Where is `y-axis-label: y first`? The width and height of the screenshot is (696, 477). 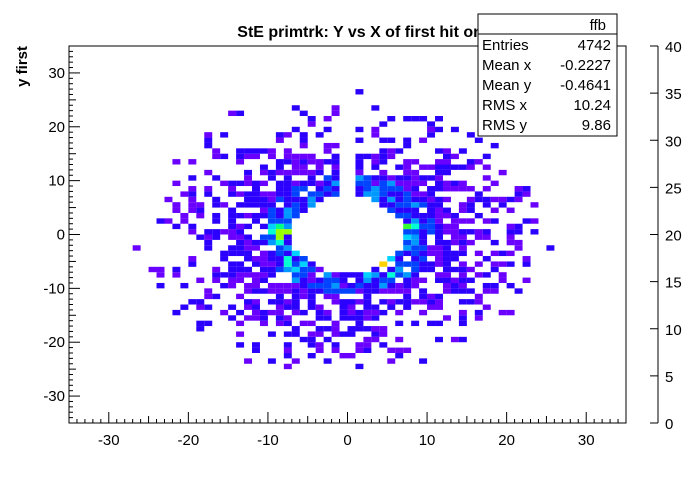
y-axis-label: y first is located at coordinates (22, 66).